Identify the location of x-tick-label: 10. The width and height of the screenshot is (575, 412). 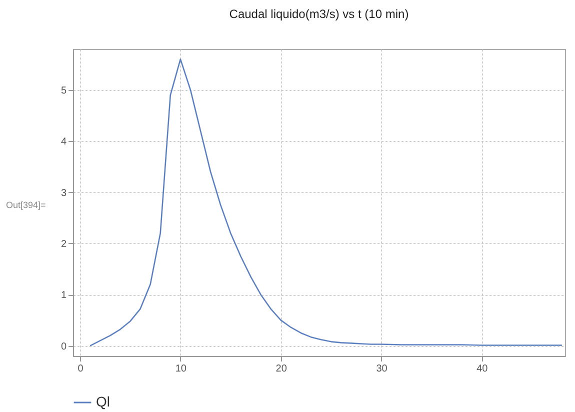
(181, 369).